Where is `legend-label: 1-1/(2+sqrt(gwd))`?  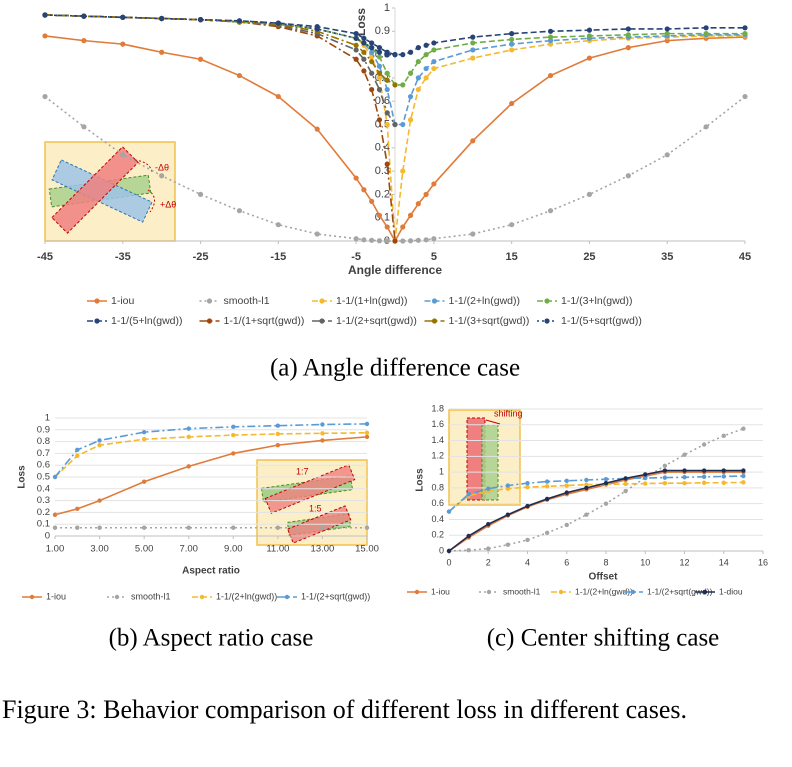 legend-label: 1-1/(2+sqrt(gwd)) is located at coordinates (335, 596).